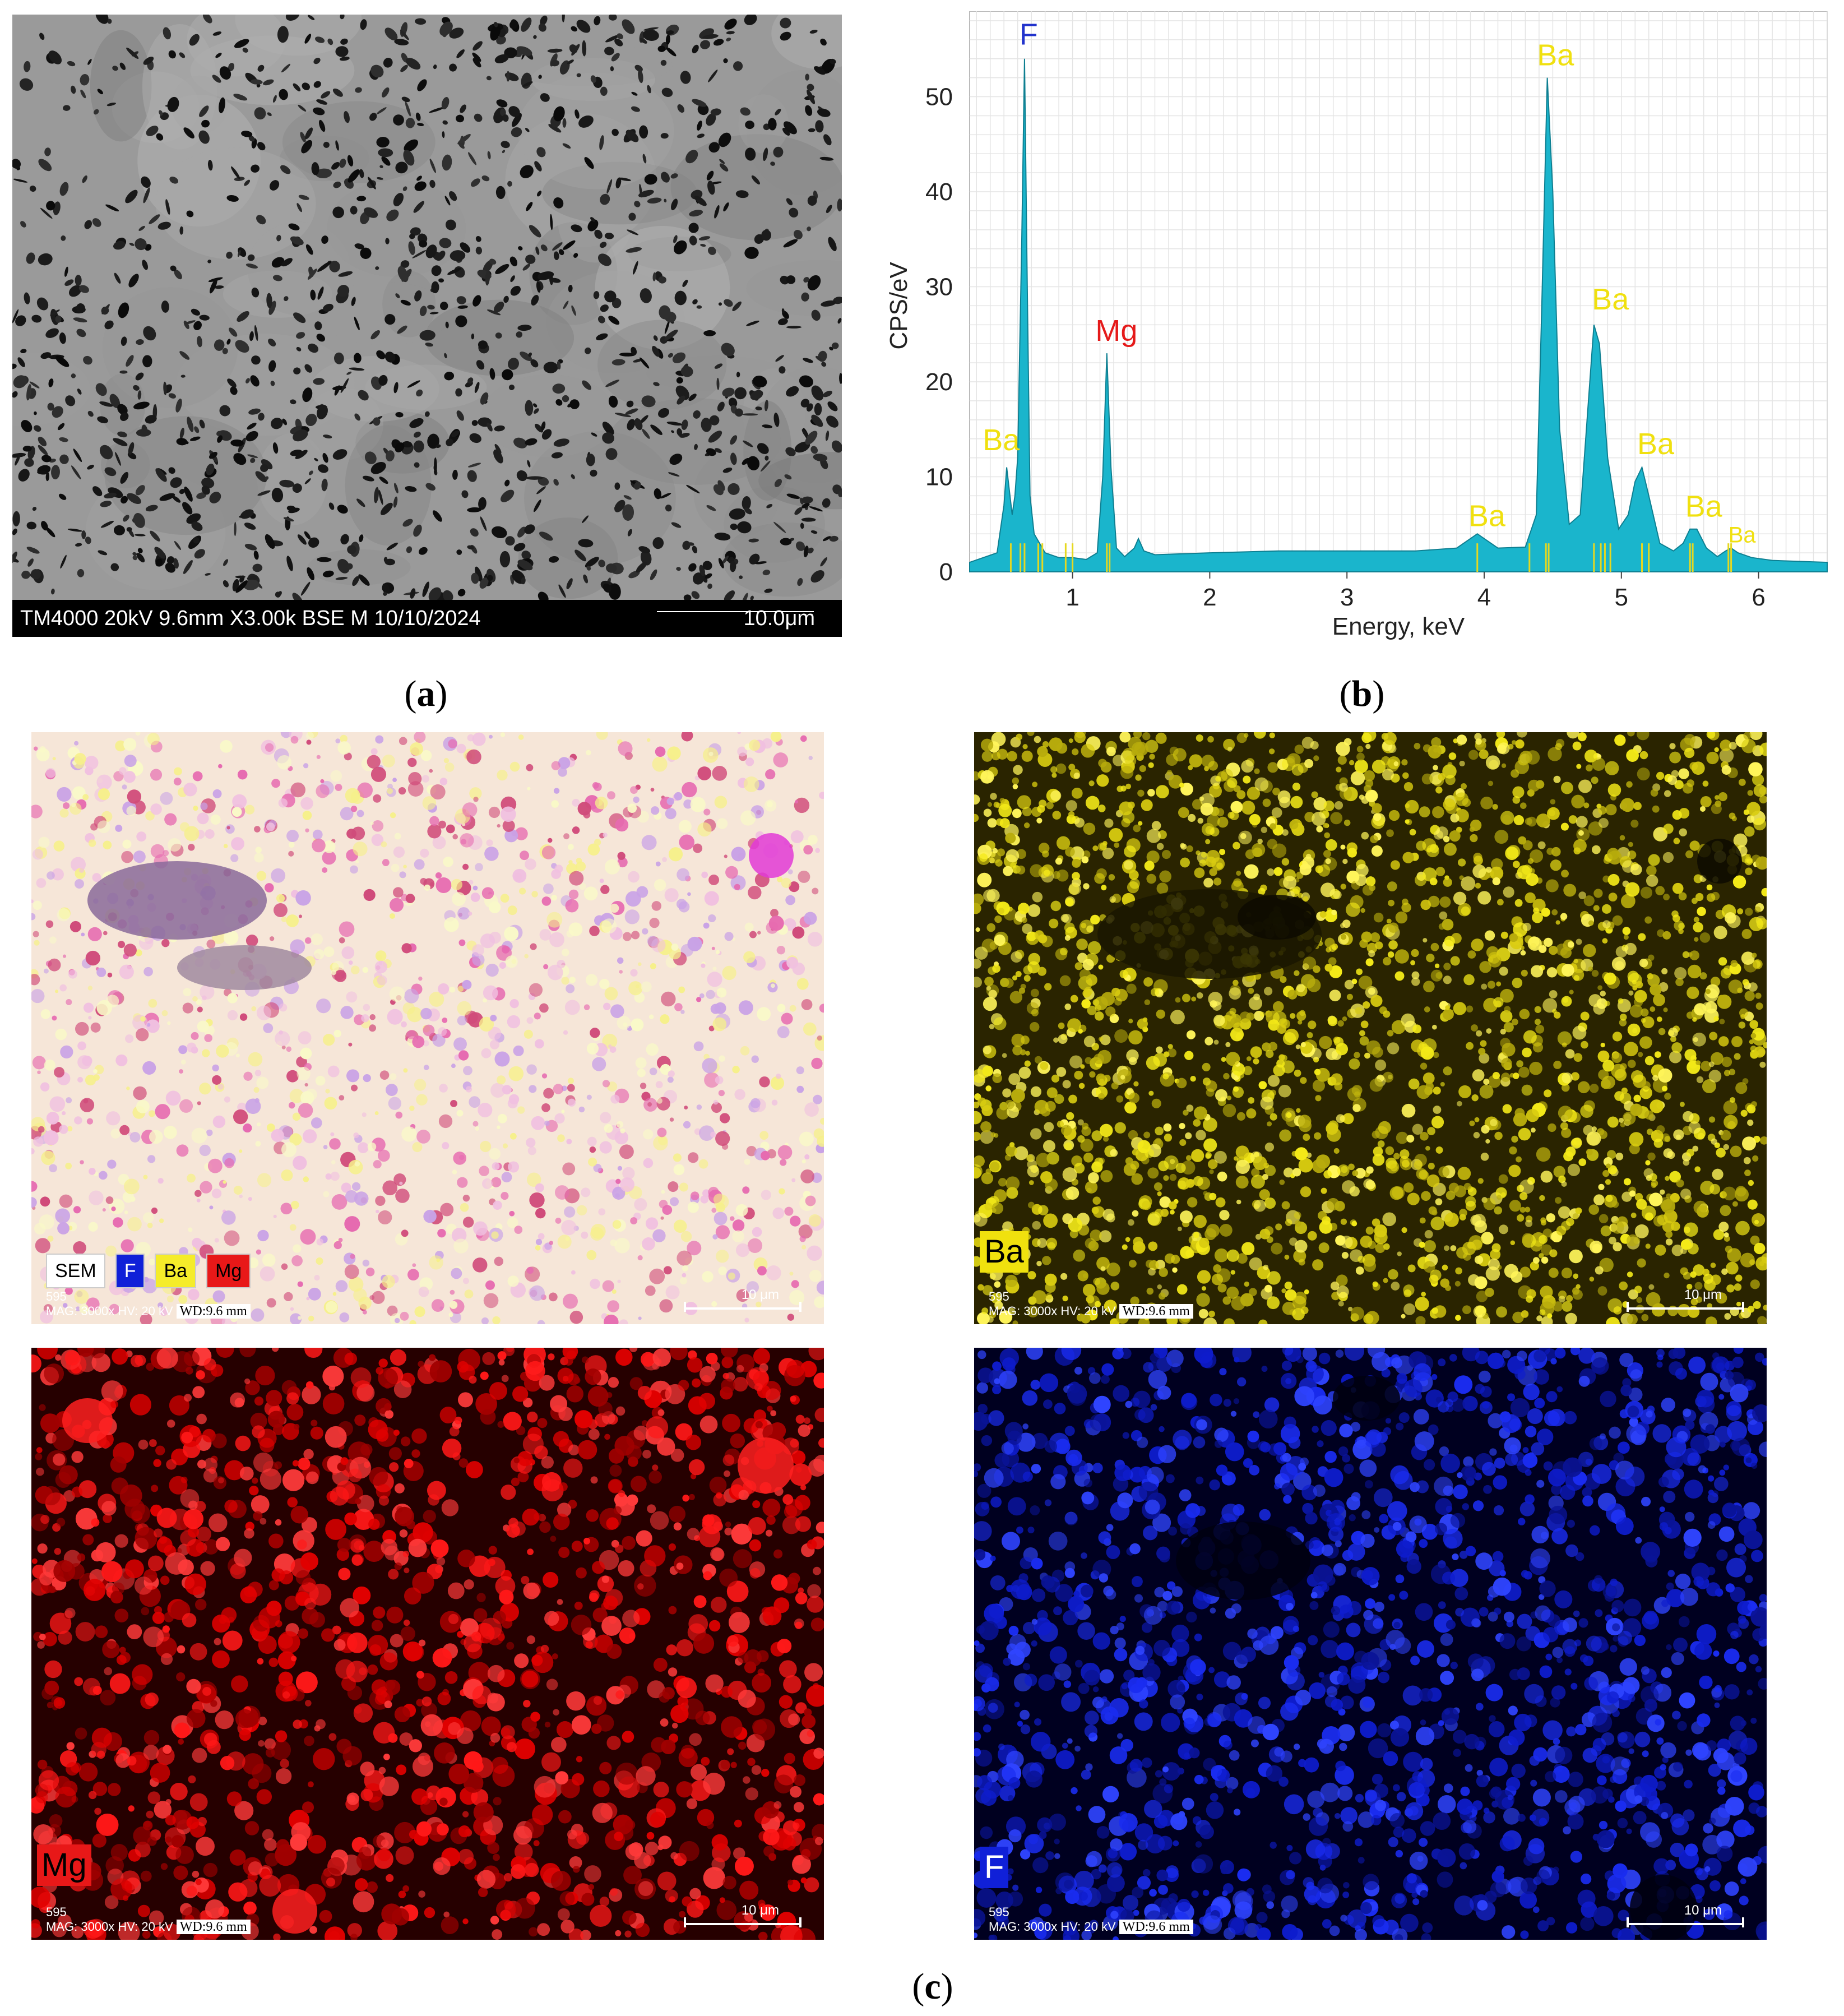 Image resolution: width=1844 pixels, height=2016 pixels. Describe the element at coordinates (1116, 331) in the screenshot. I see `peak-label: Mg` at that location.